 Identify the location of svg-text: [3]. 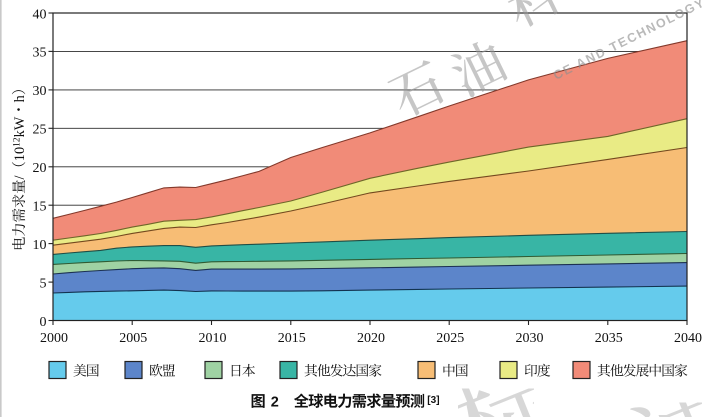
(433, 400).